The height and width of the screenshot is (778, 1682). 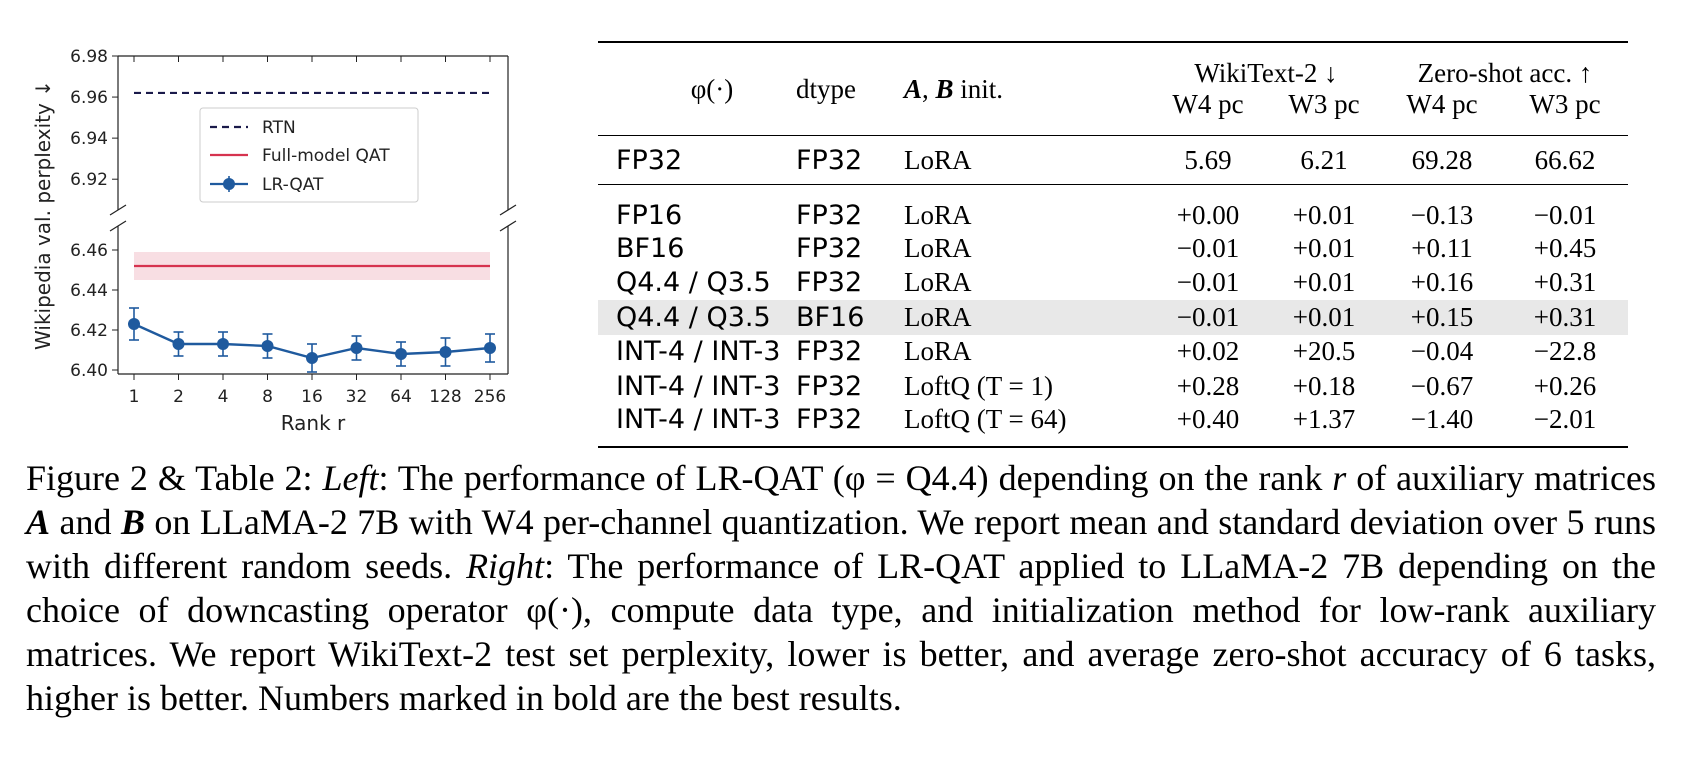 I want to click on row-phi: Q4.4 / Q3.5, so click(x=693, y=283).